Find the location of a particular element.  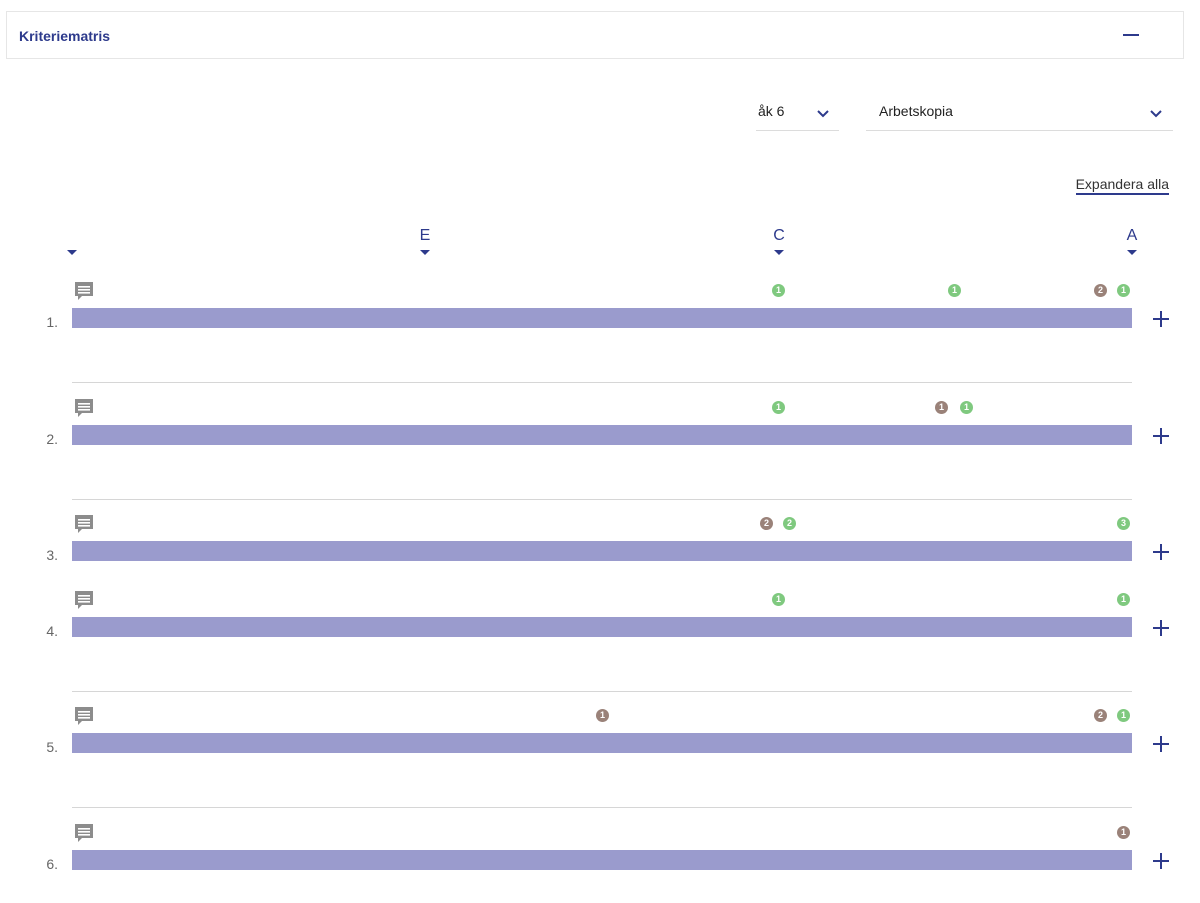

grade-header-e: E is located at coordinates (425, 241).